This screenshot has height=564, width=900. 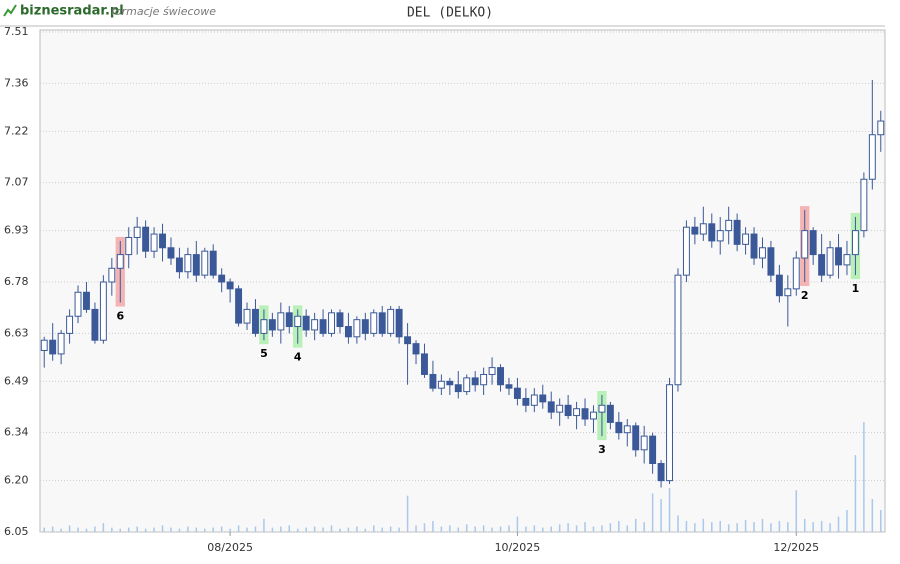 What do you see at coordinates (16, 230) in the screenshot?
I see `y-tick-label: 6.93` at bounding box center [16, 230].